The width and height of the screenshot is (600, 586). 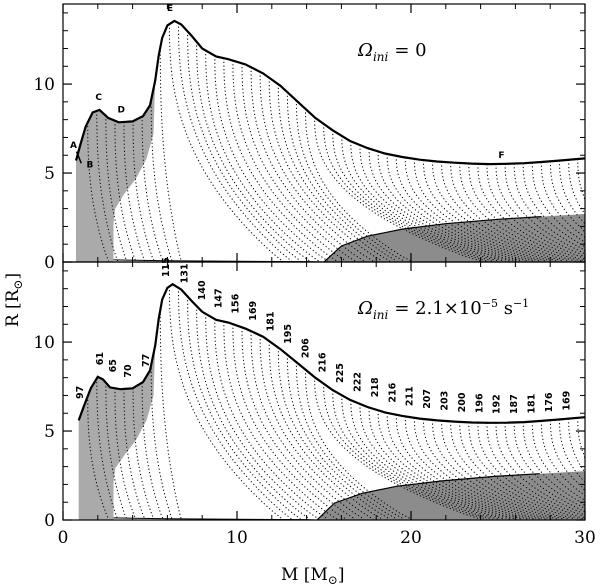 I want to click on velocity-label: 77, so click(x=146, y=360).